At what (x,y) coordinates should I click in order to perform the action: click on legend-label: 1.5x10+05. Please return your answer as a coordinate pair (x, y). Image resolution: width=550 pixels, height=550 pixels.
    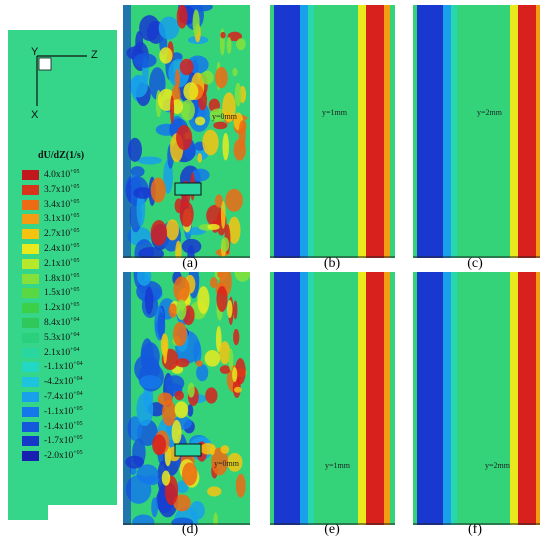
    Looking at the image, I should click on (62, 293).